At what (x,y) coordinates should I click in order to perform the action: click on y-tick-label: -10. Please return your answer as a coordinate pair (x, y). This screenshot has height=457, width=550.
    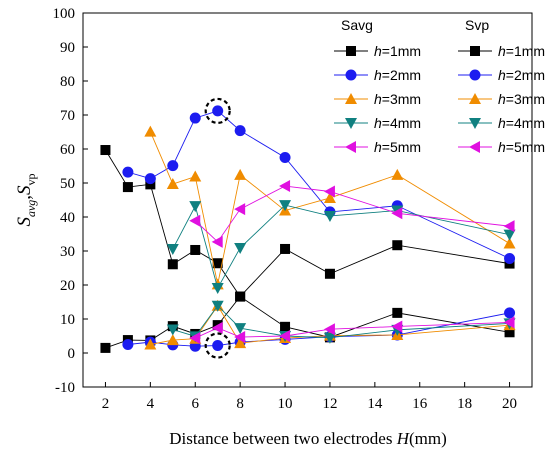
    Looking at the image, I should click on (65, 388).